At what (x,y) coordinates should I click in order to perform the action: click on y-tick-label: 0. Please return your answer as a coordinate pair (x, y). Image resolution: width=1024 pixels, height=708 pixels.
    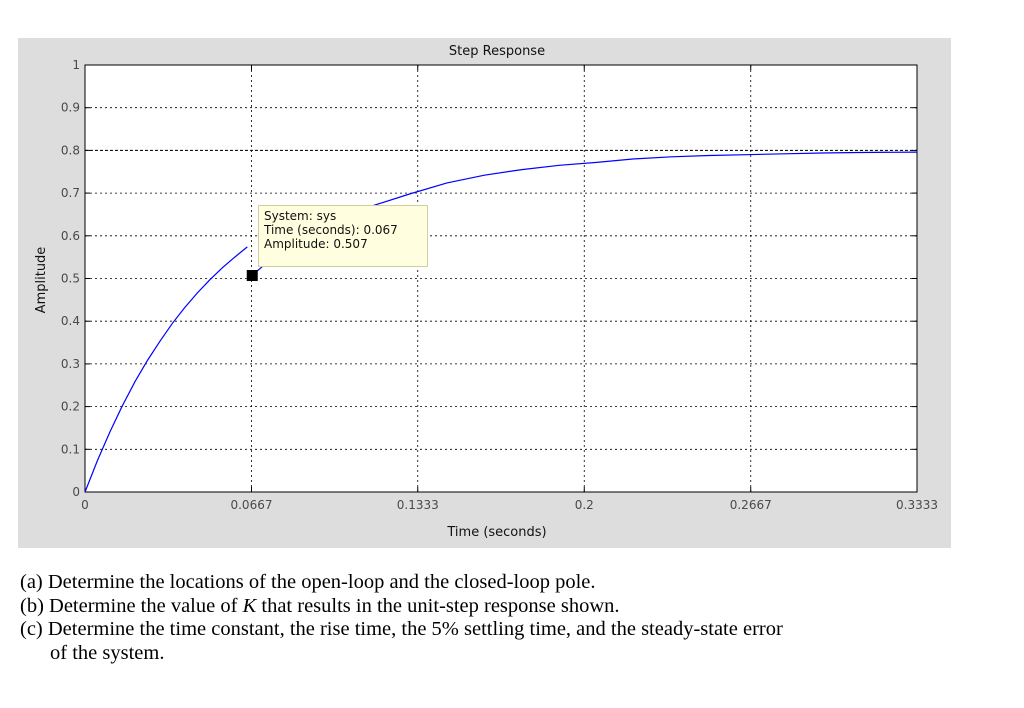
    Looking at the image, I should click on (76, 492).